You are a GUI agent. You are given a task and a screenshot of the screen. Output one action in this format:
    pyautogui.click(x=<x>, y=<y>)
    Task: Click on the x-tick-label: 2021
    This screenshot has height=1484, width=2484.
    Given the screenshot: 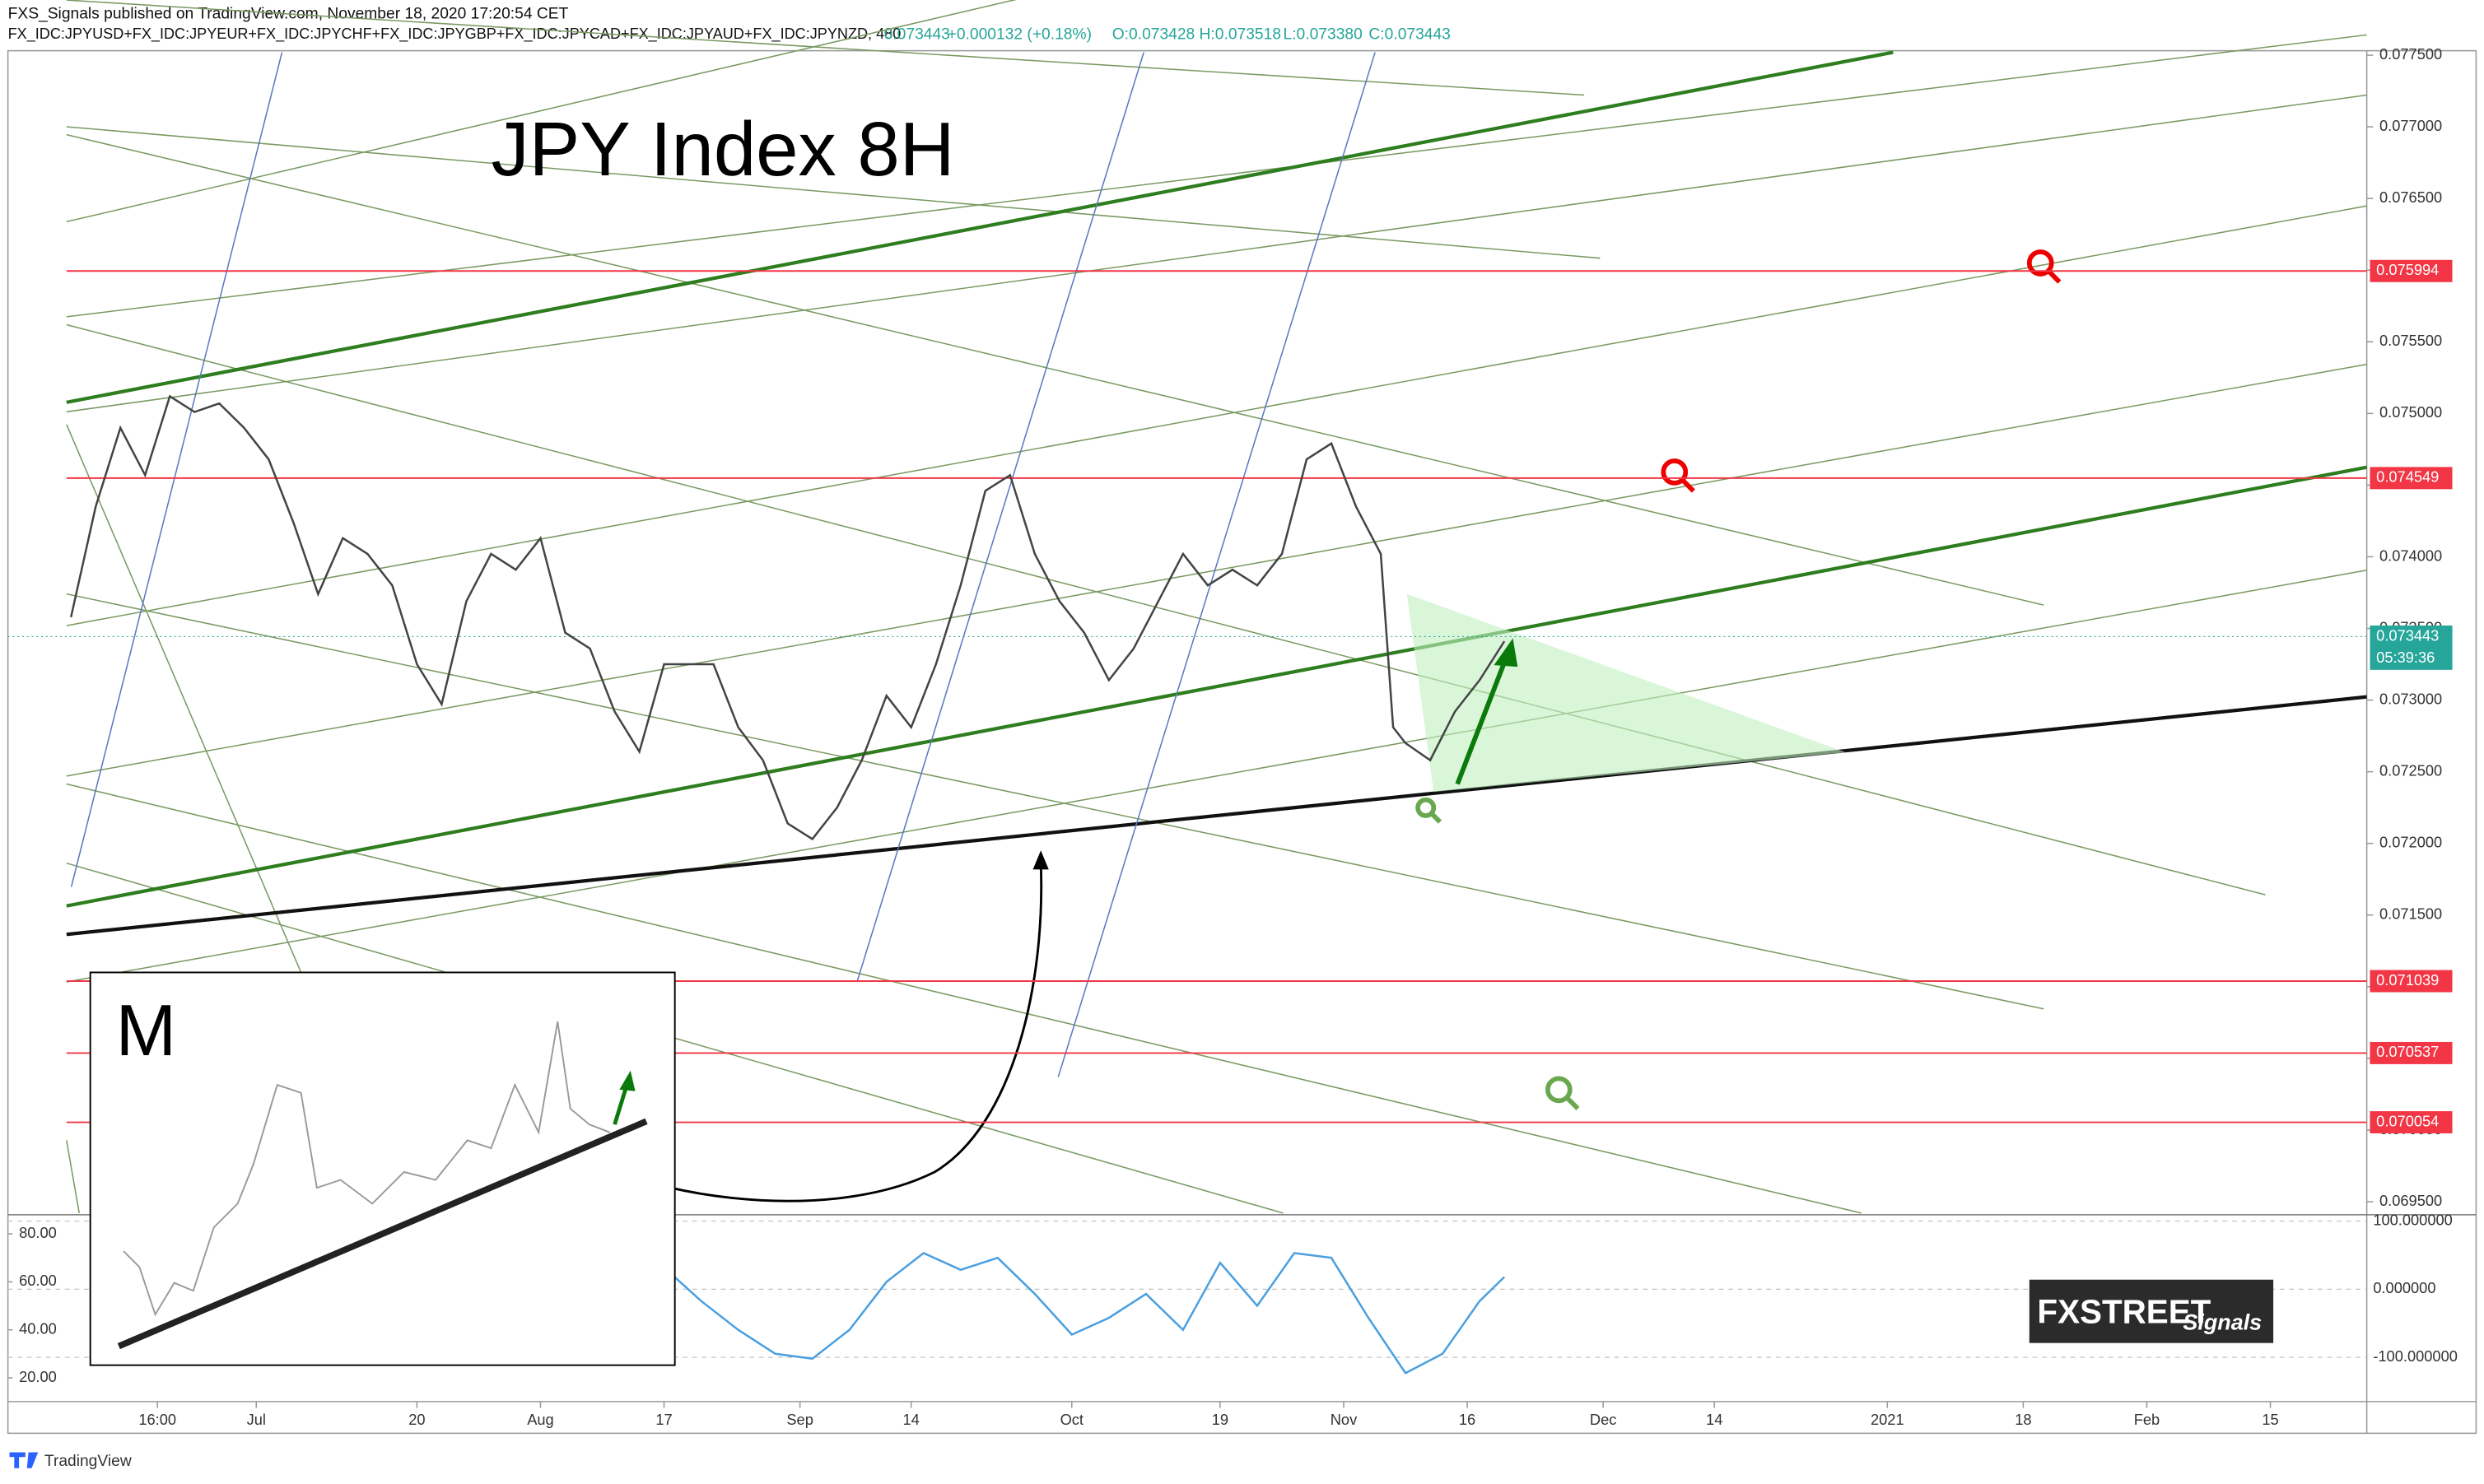 What is the action you would take?
    pyautogui.click(x=1888, y=1419)
    